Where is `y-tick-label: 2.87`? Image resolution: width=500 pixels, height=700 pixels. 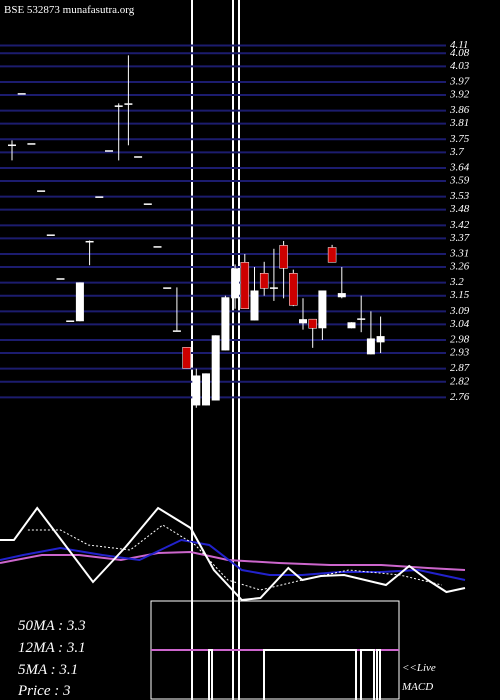 y-tick-label: 2.87 is located at coordinates (460, 368).